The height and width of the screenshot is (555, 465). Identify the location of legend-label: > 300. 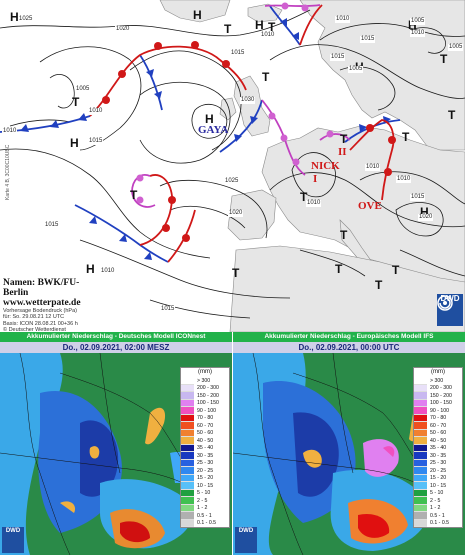
(437, 380).